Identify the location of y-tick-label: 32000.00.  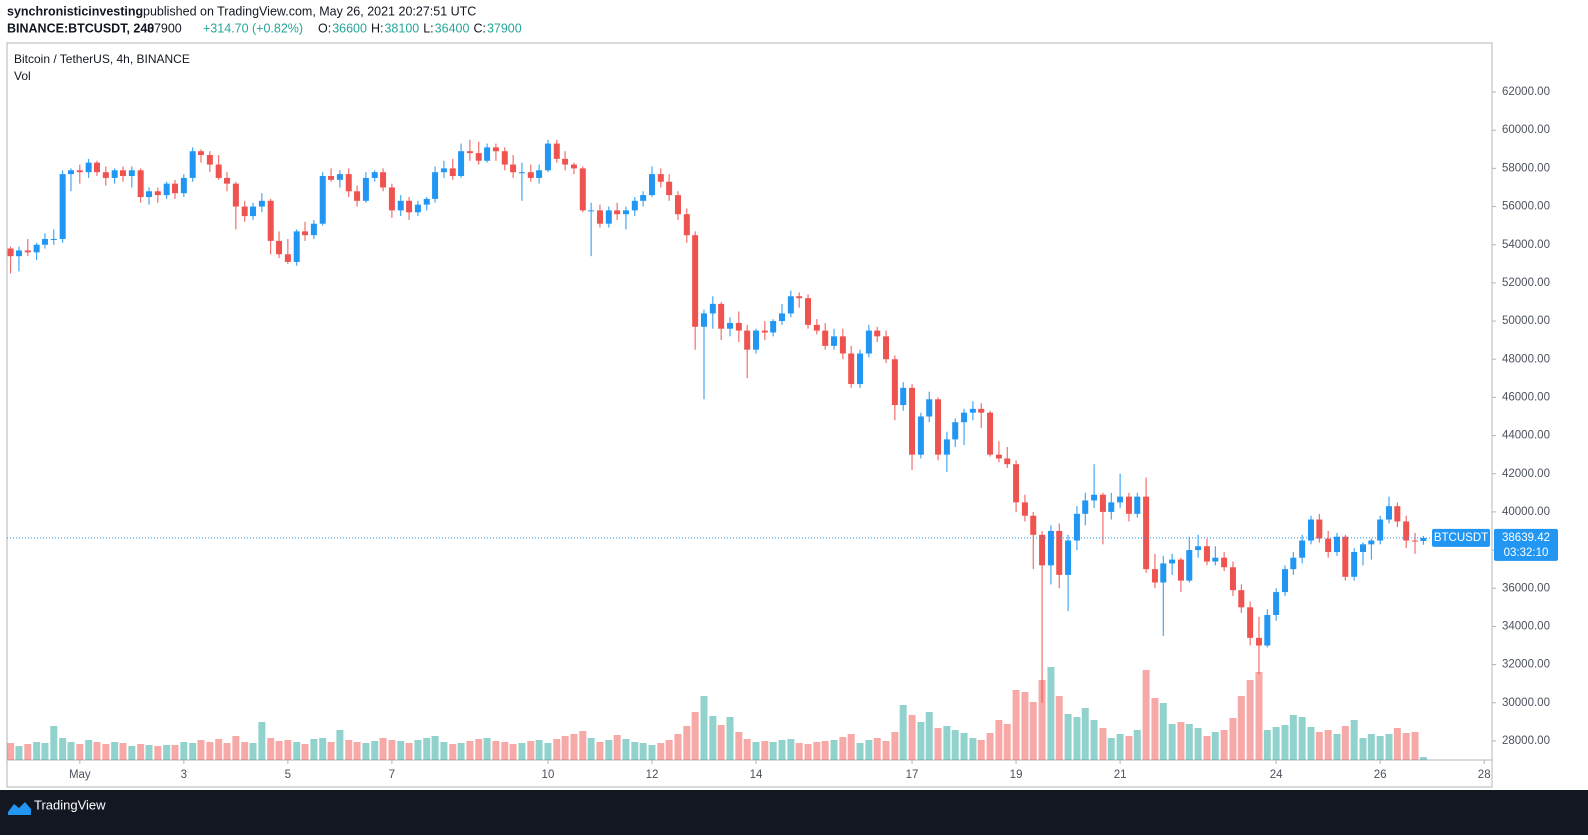
(1526, 665).